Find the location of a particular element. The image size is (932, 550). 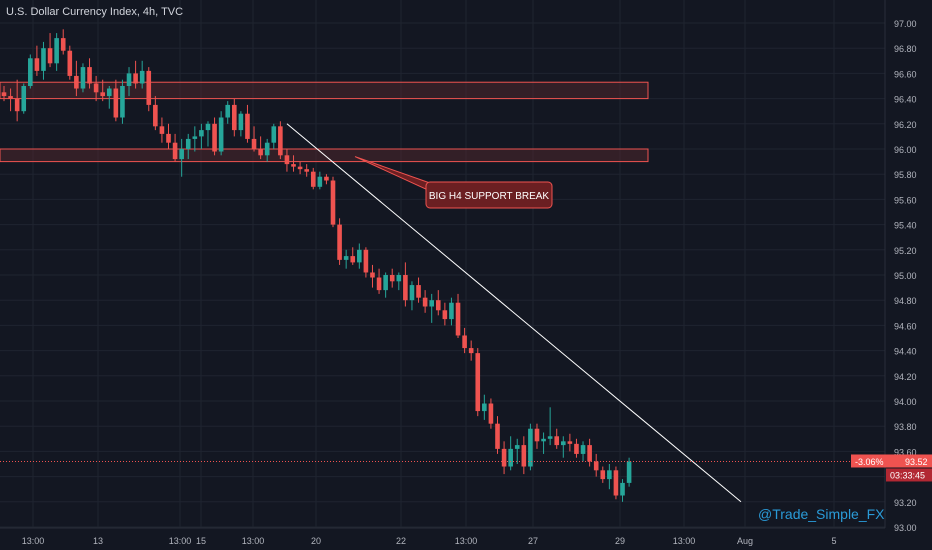

y-tick-label: 96.20 is located at coordinates (905, 125).